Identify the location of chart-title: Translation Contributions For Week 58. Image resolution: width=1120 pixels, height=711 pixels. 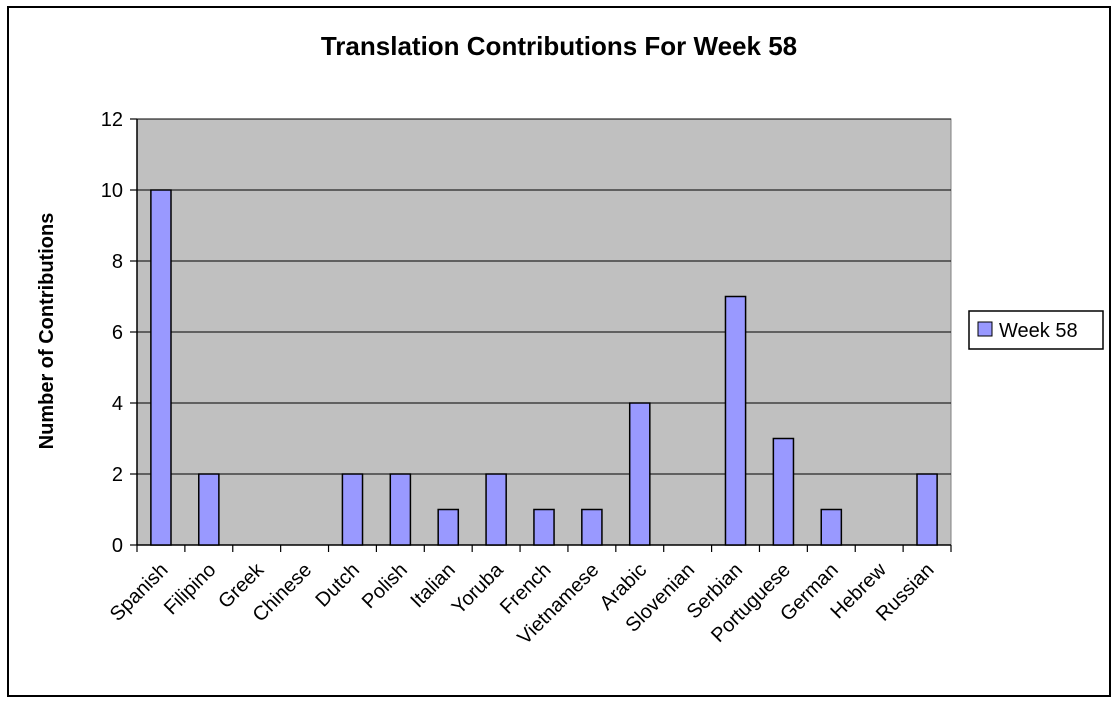
(559, 46).